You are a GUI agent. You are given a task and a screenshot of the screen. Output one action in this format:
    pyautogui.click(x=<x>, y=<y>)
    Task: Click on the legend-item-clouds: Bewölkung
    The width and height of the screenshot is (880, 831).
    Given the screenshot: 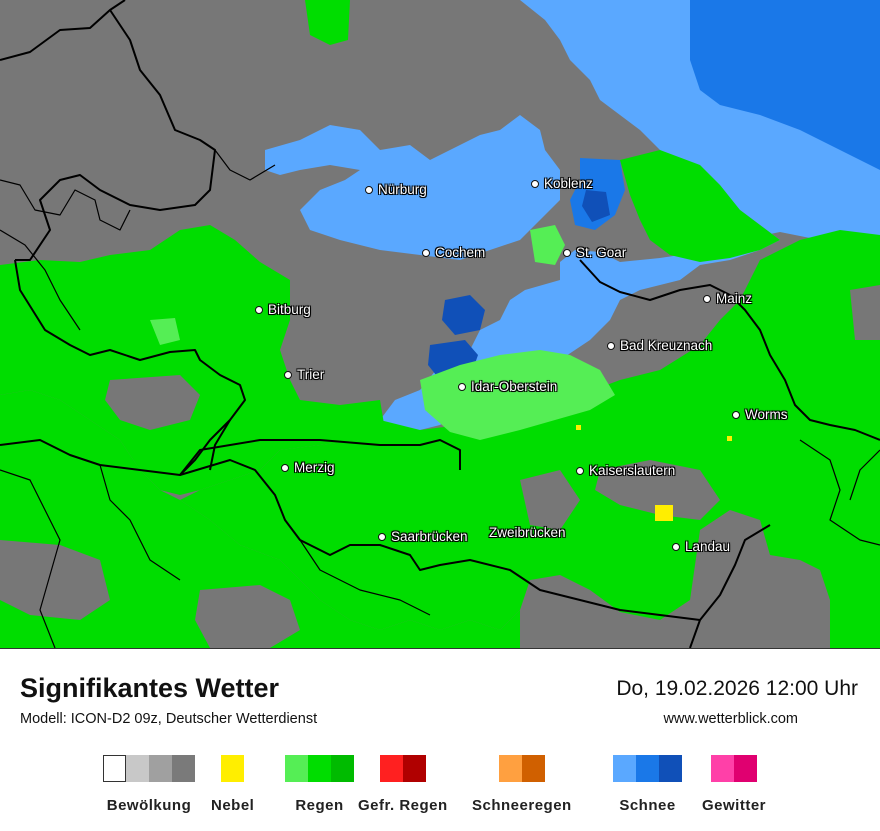 What is the action you would take?
    pyautogui.click(x=149, y=784)
    